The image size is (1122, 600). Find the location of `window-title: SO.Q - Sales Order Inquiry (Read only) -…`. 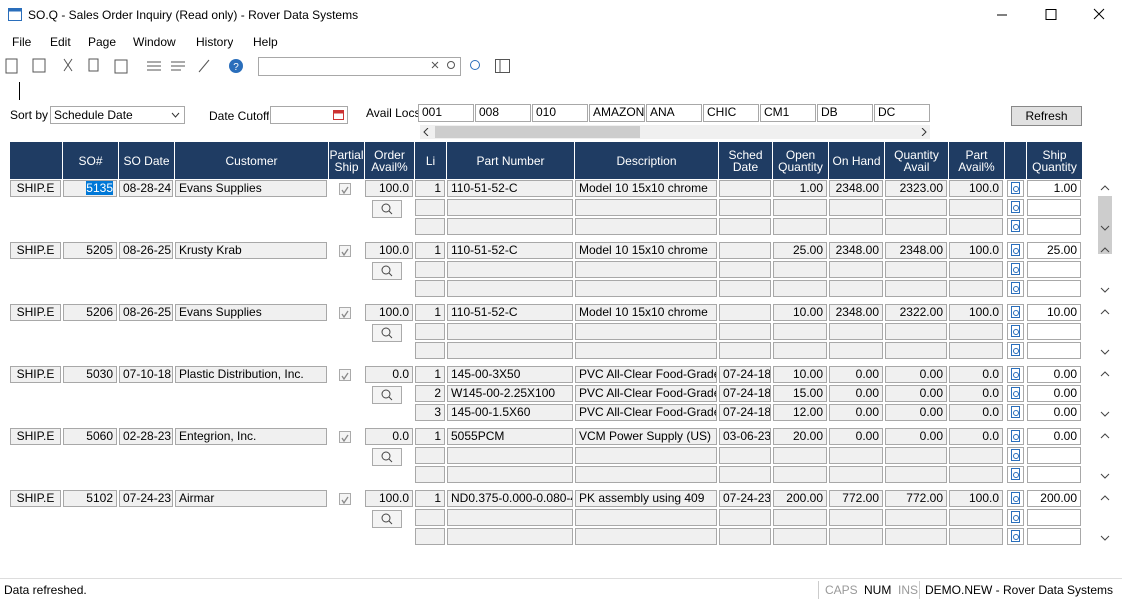

window-title: SO.Q - Sales Order Inquiry (Read only) -… is located at coordinates (193, 15).